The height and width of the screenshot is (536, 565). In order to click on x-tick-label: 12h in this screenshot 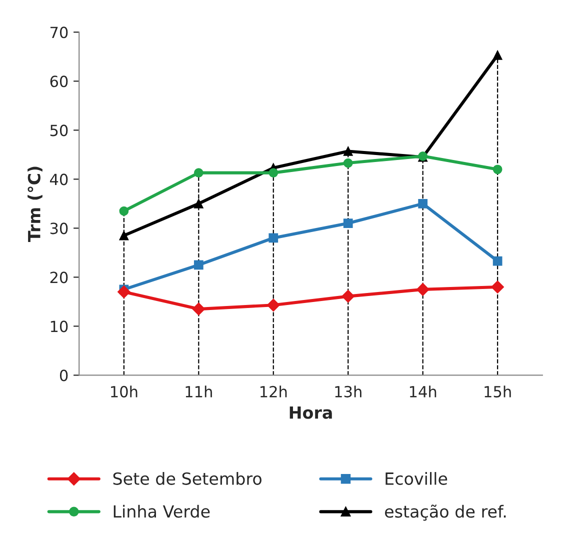, I will do `click(273, 392)`.